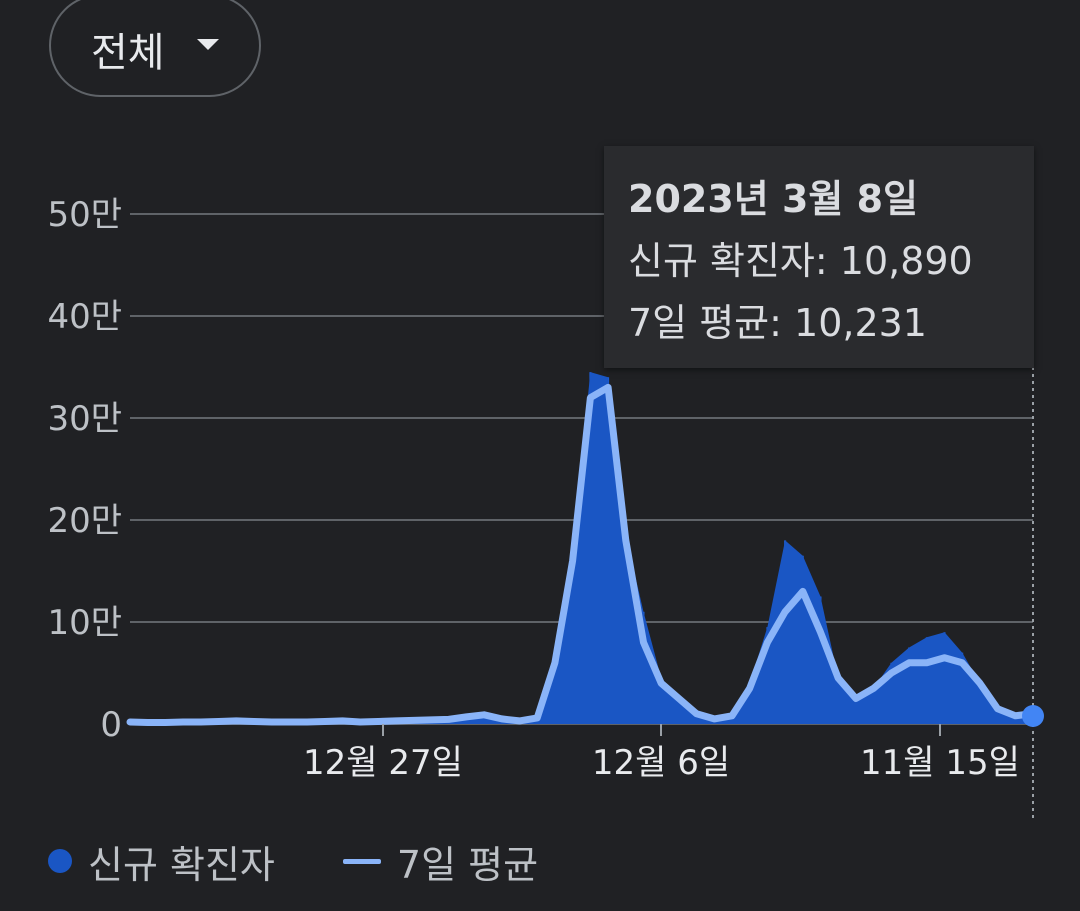  Describe the element at coordinates (60, 861) in the screenshot. I see `new-cases-legend-dot` at that location.